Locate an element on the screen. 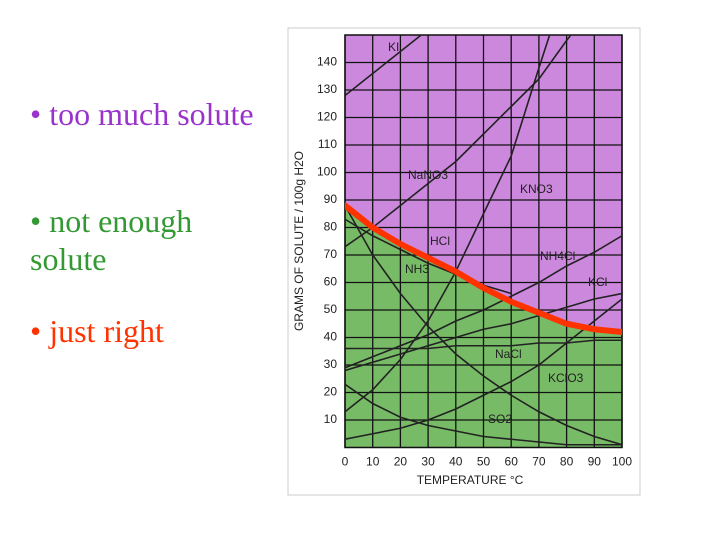  y-tick-label: 60 is located at coordinates (331, 282).